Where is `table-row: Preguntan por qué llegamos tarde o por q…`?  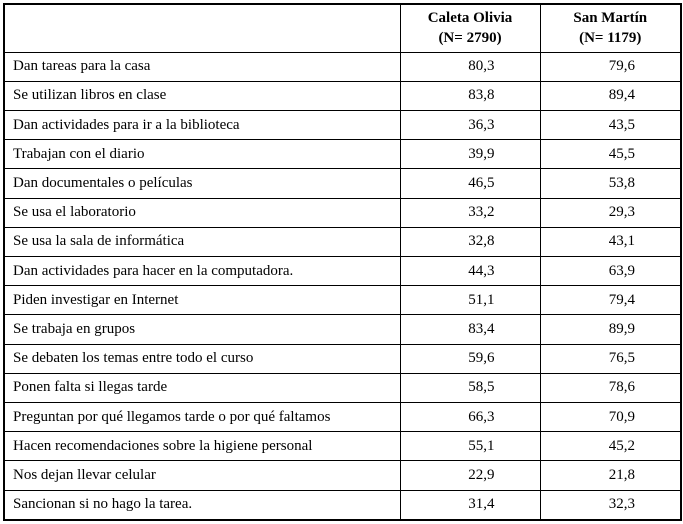
table-row: Preguntan por qué llegamos tarde o por q… is located at coordinates (342, 417).